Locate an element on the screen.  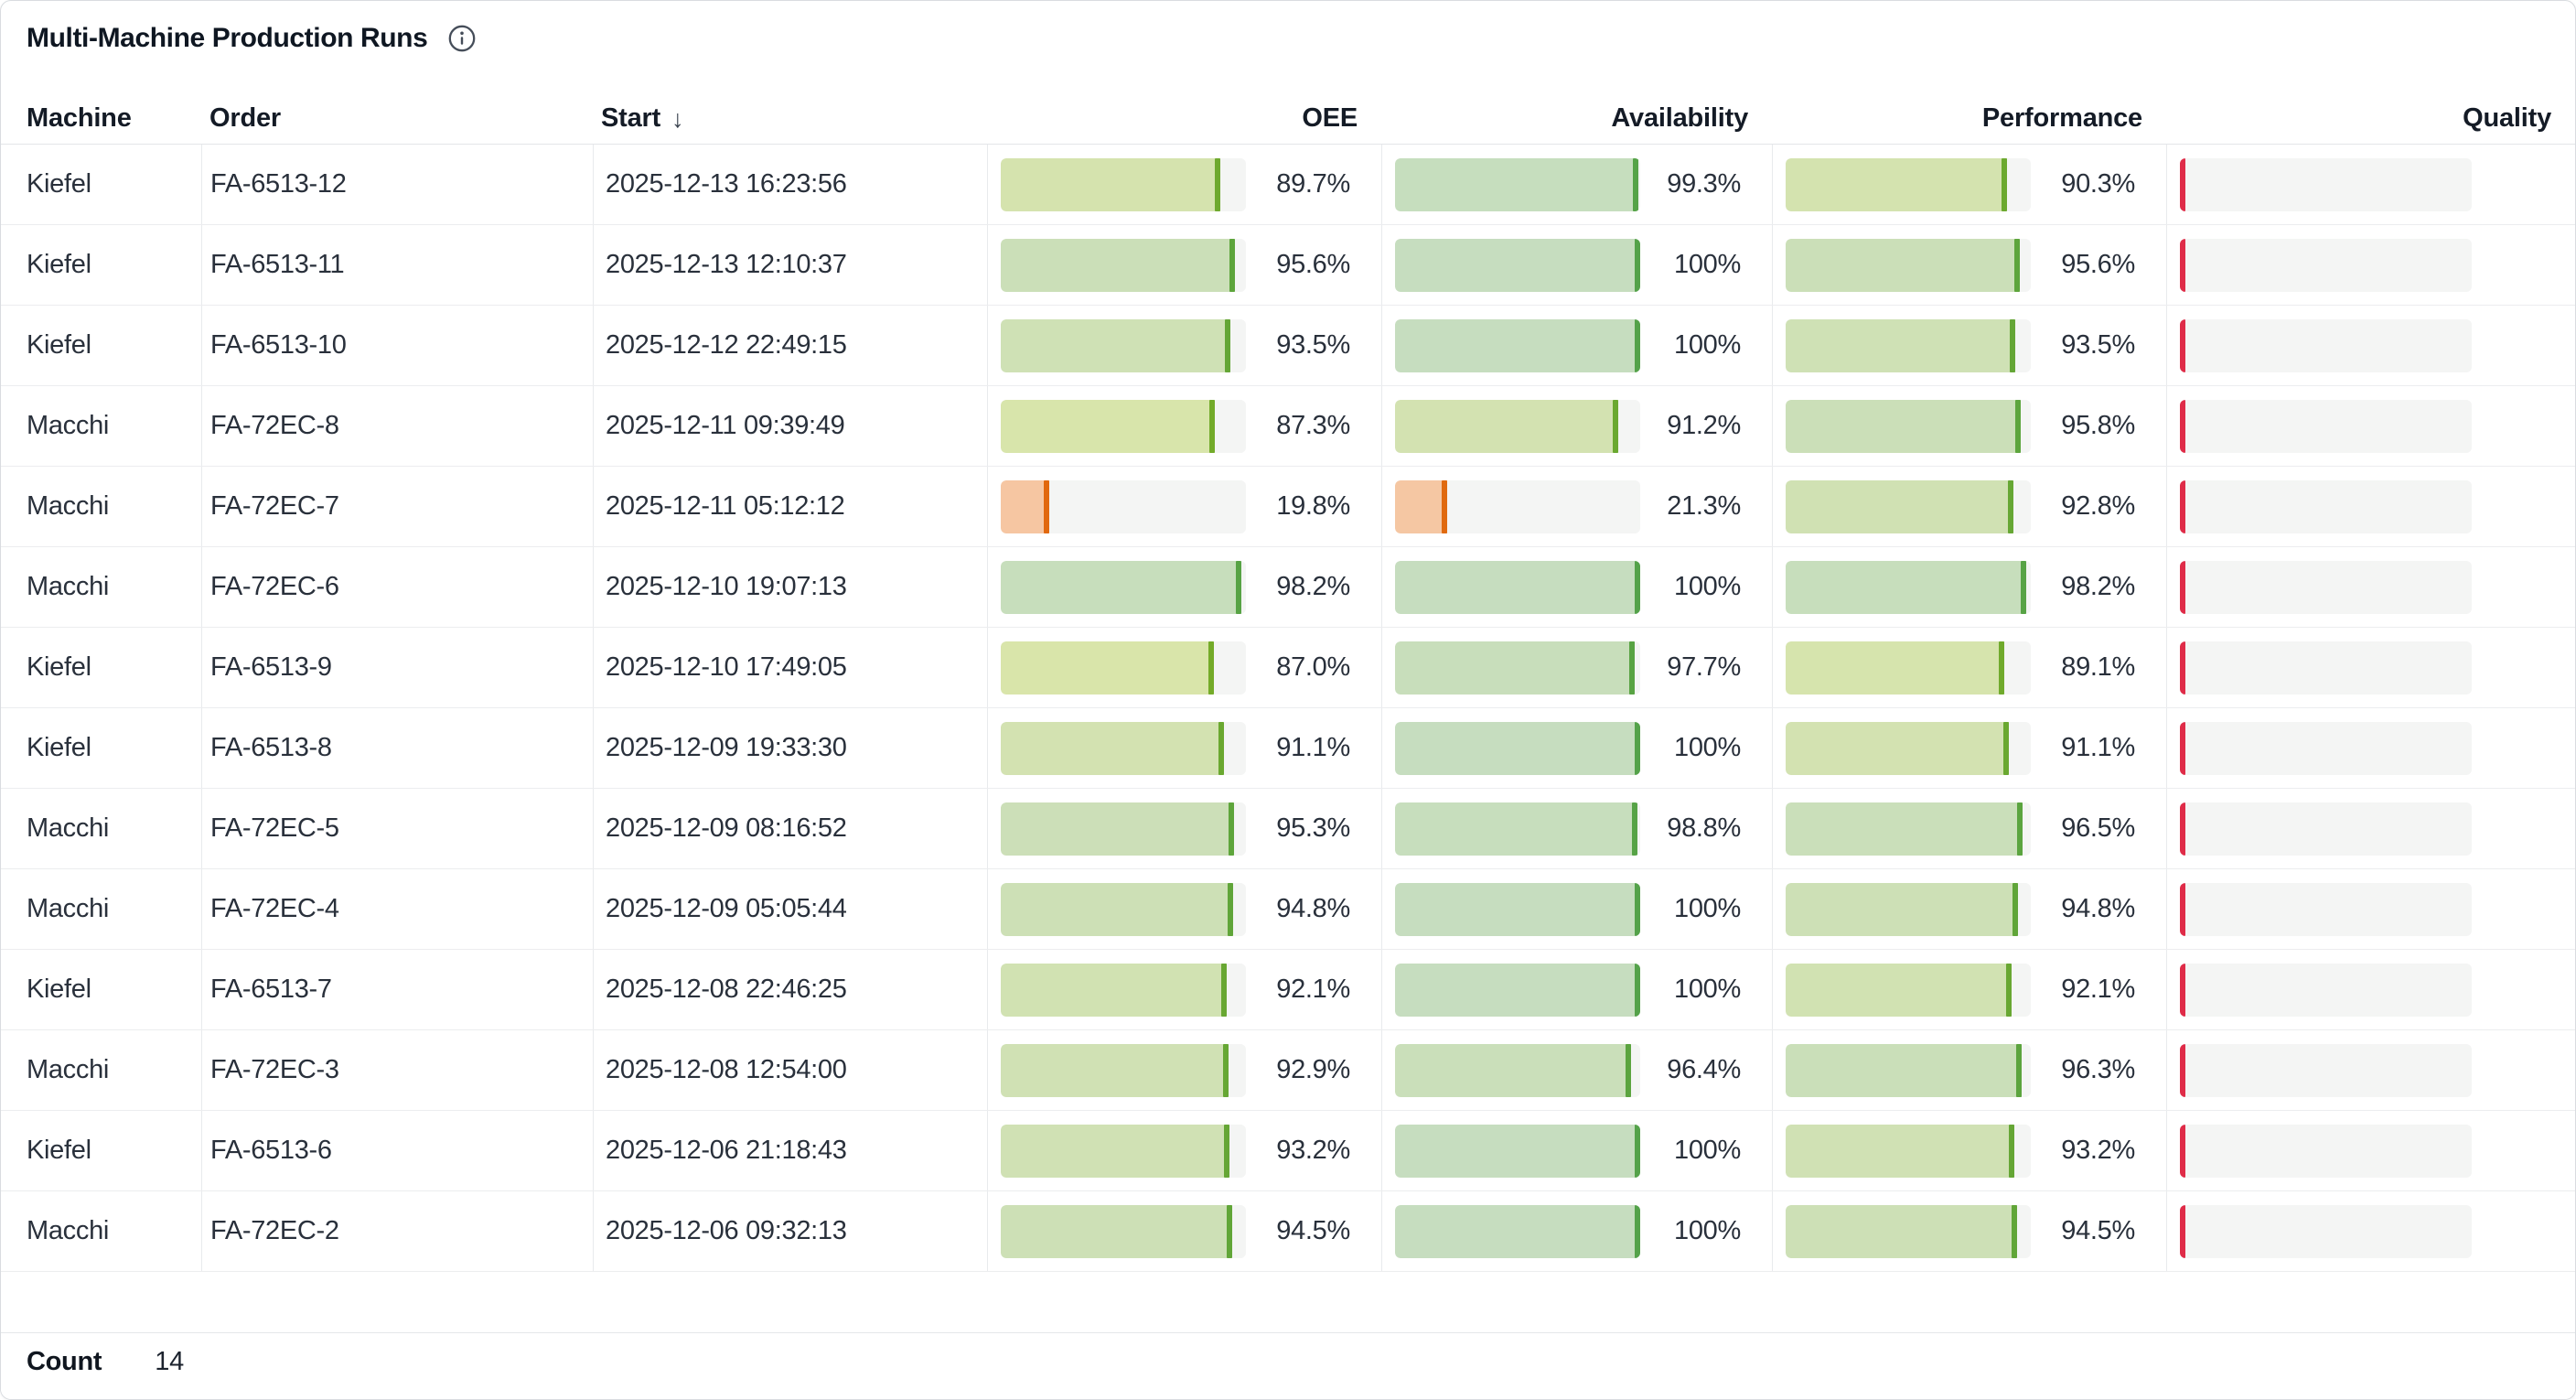
availability-value: 97.7% is located at coordinates (1704, 667).